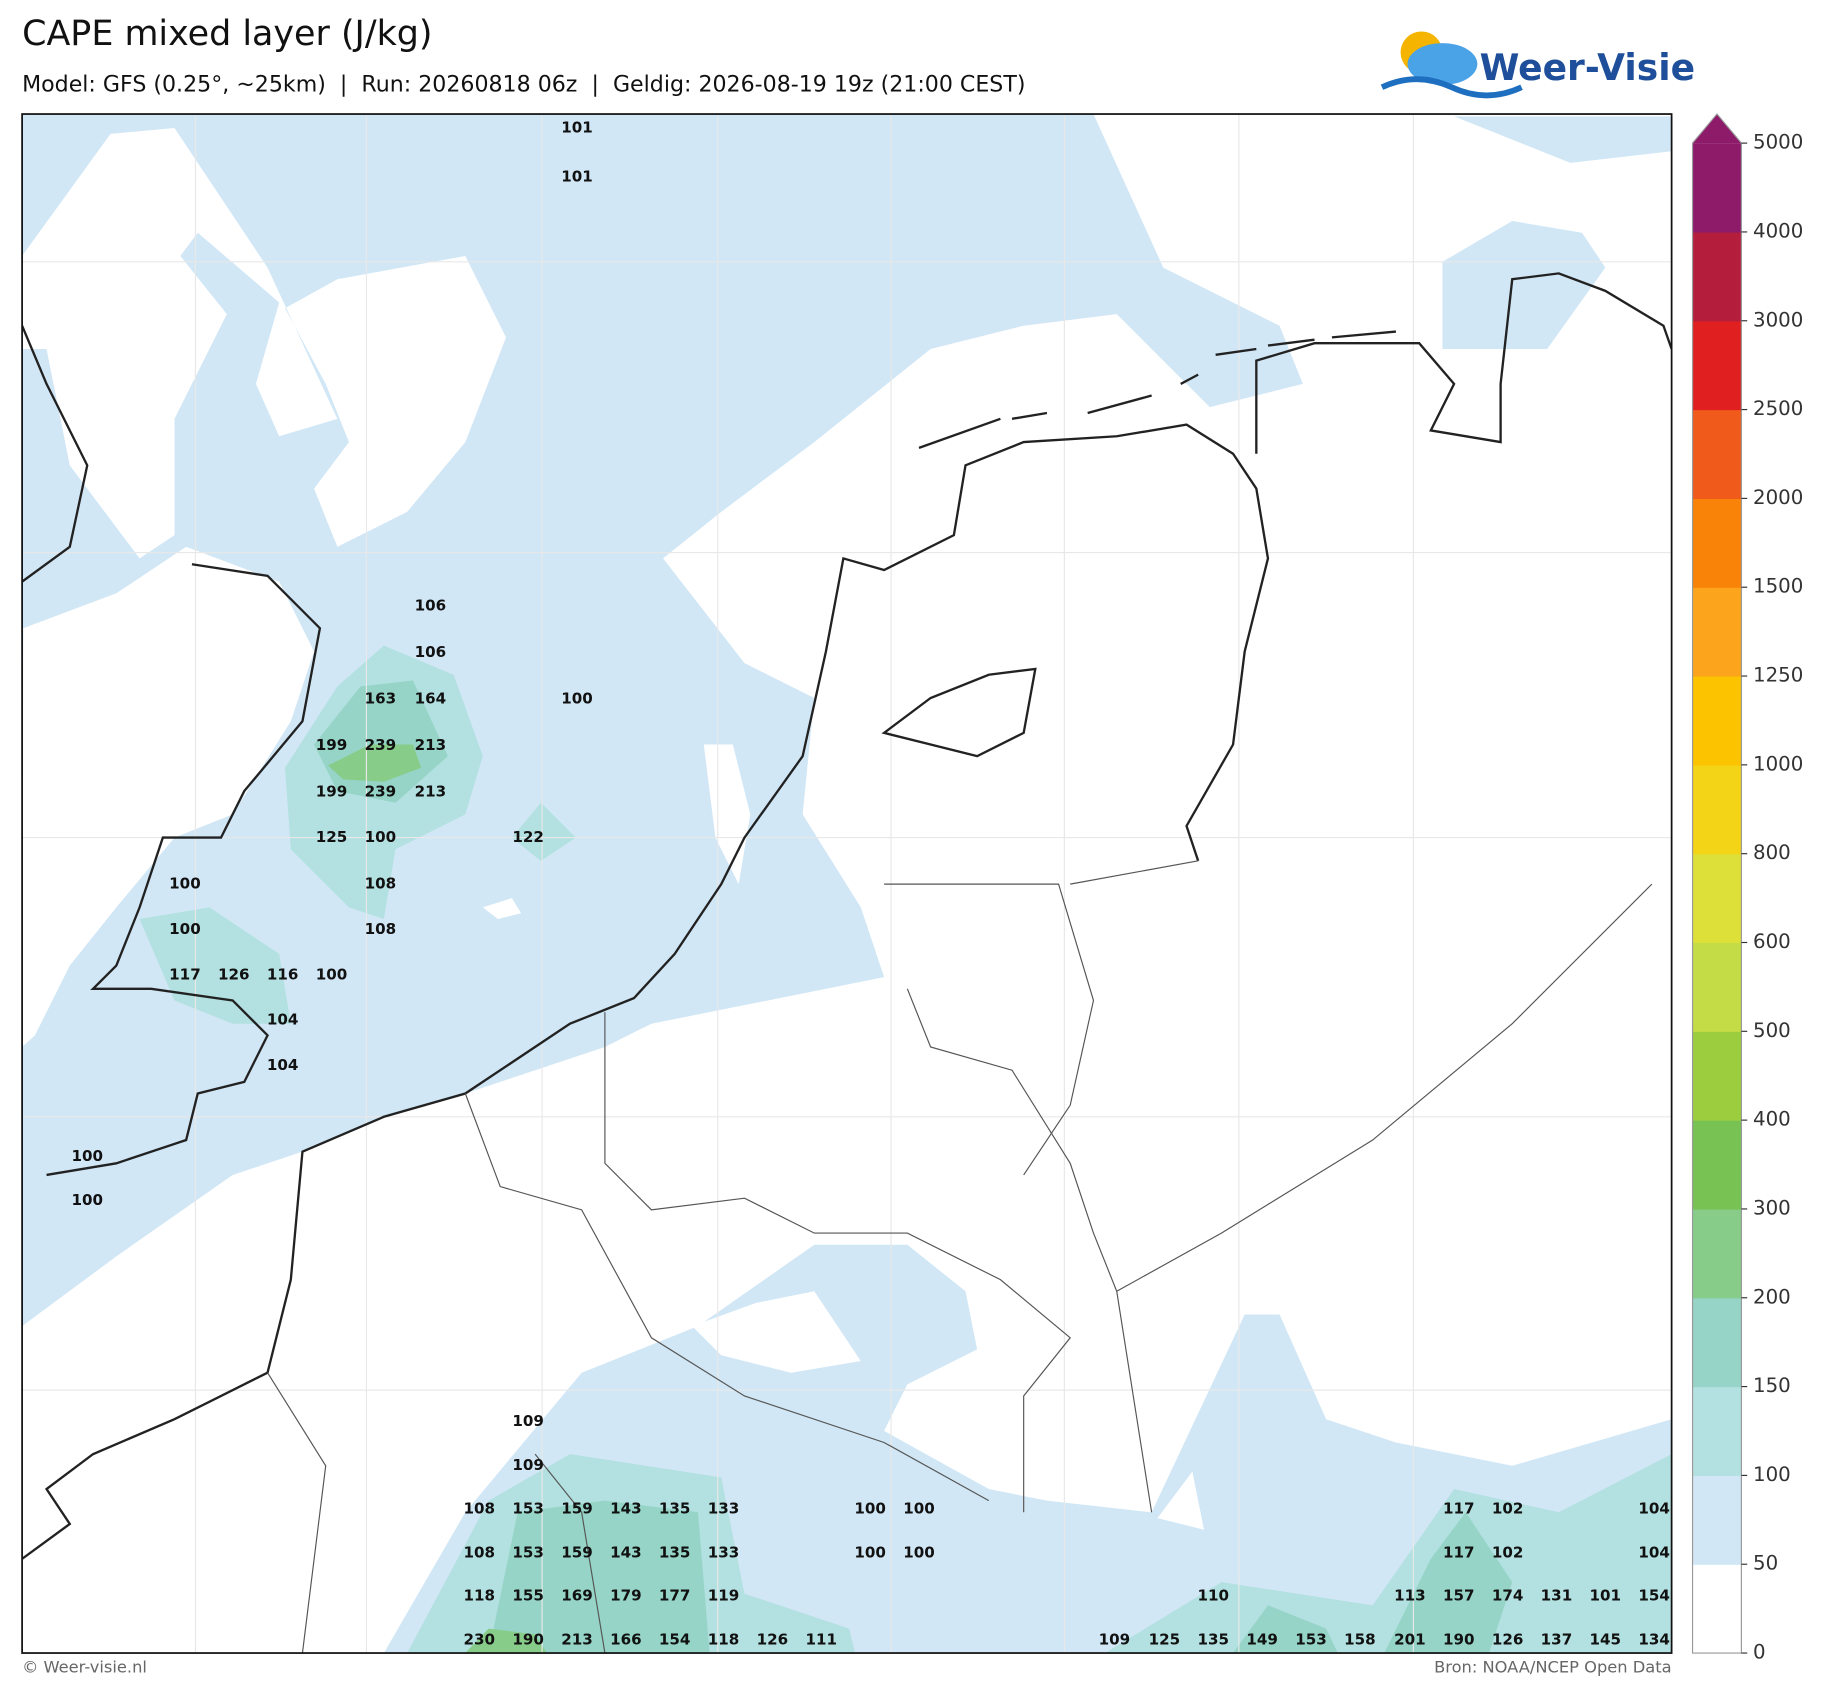 Image resolution: width=1824 pixels, height=1685 pixels. What do you see at coordinates (821, 1640) in the screenshot?
I see `cape-label: 111` at bounding box center [821, 1640].